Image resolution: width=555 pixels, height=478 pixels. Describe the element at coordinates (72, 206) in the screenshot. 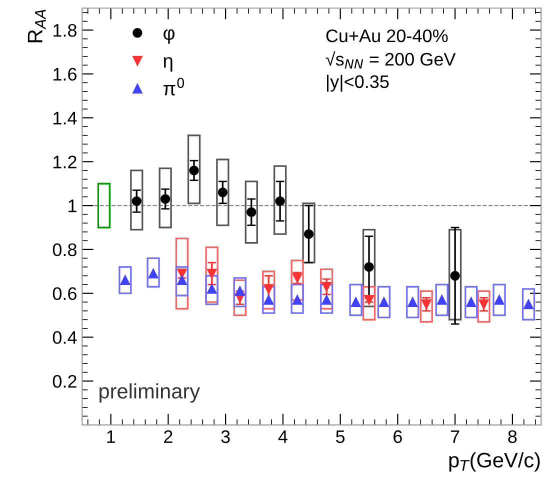

I see `y-tick-label: 1` at that location.